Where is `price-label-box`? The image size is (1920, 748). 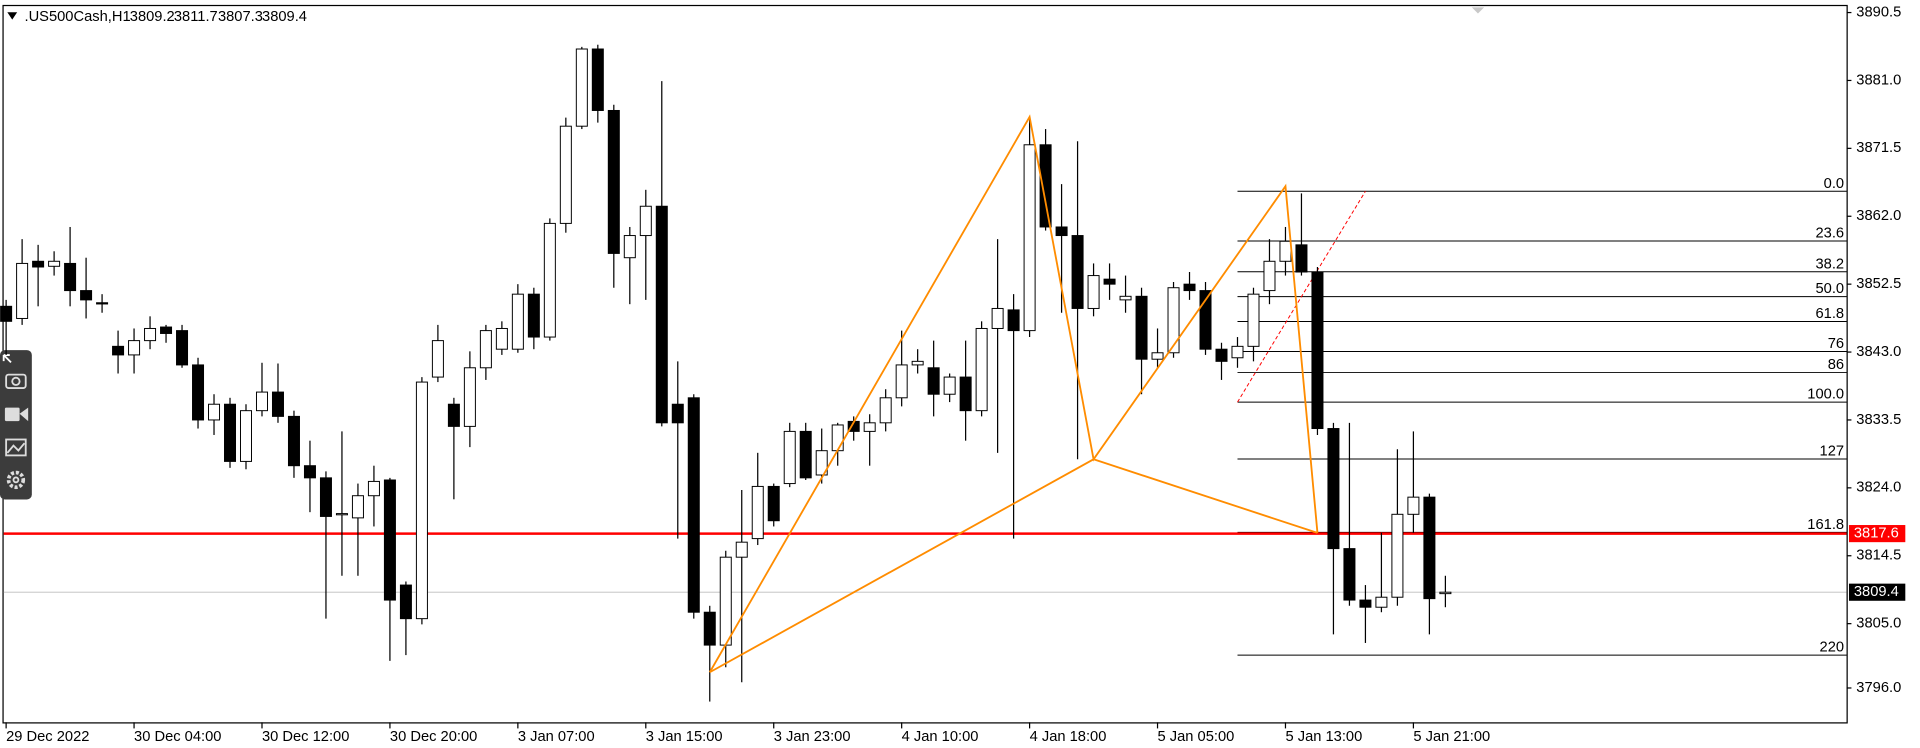
price-label-box is located at coordinates (1877, 534).